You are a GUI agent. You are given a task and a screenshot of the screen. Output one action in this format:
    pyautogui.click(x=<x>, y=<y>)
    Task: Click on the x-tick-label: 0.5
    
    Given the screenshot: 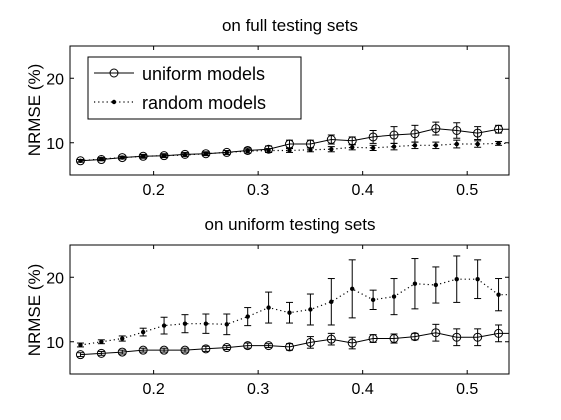 What is the action you would take?
    pyautogui.click(x=467, y=389)
    